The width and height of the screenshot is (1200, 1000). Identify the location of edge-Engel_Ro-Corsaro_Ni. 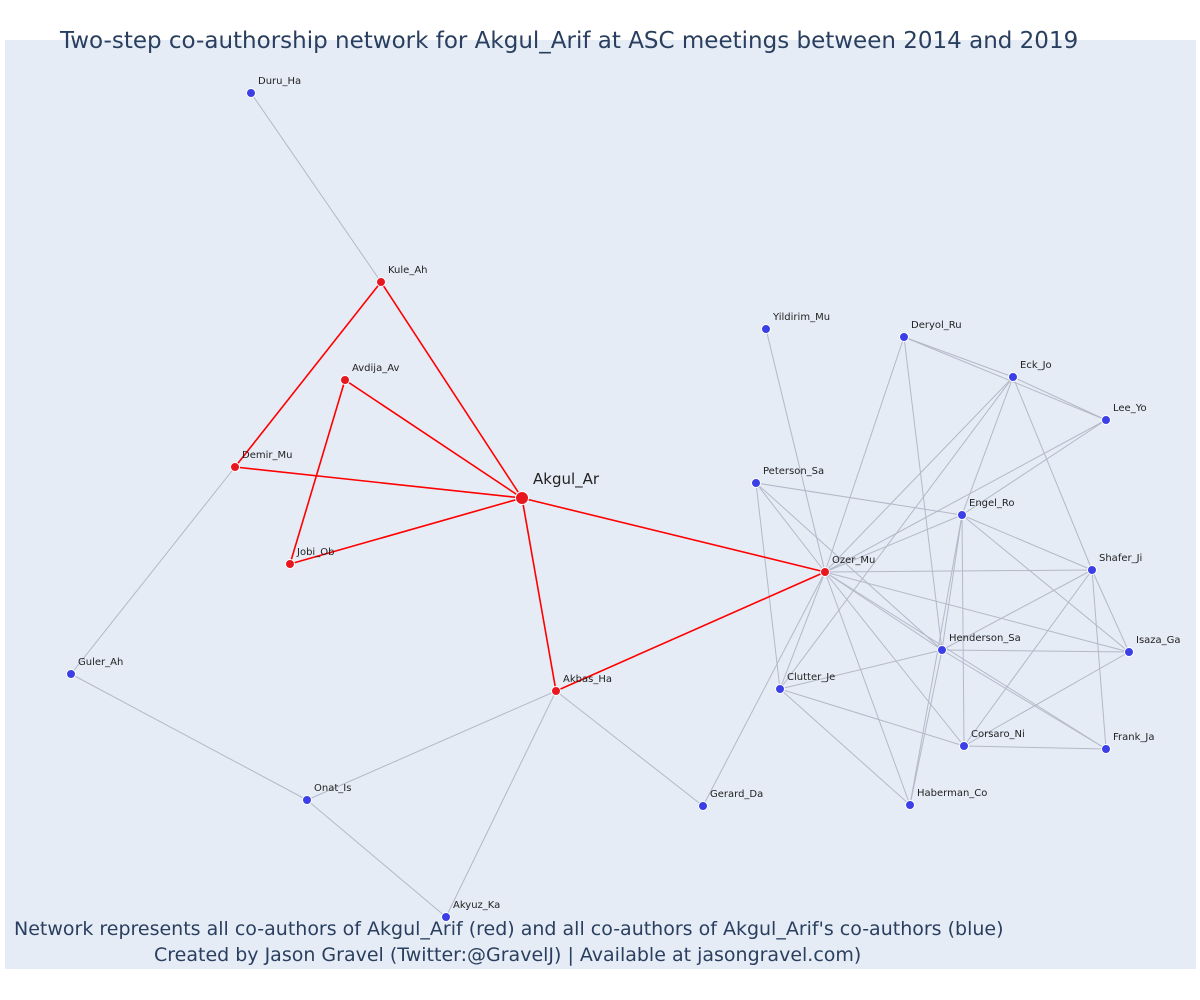
(963, 630).